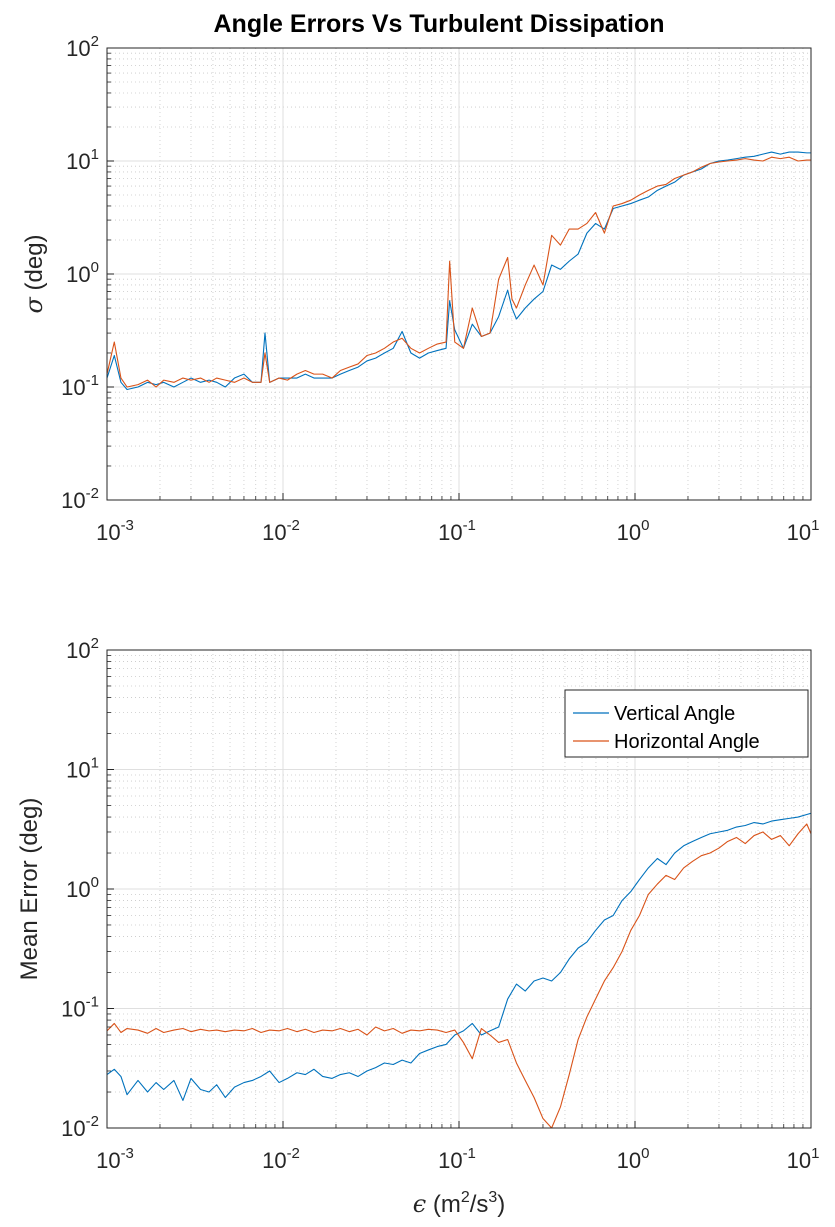  I want to click on mean-error-x-tick-label: 10⁻¹, so click(457, 1159).